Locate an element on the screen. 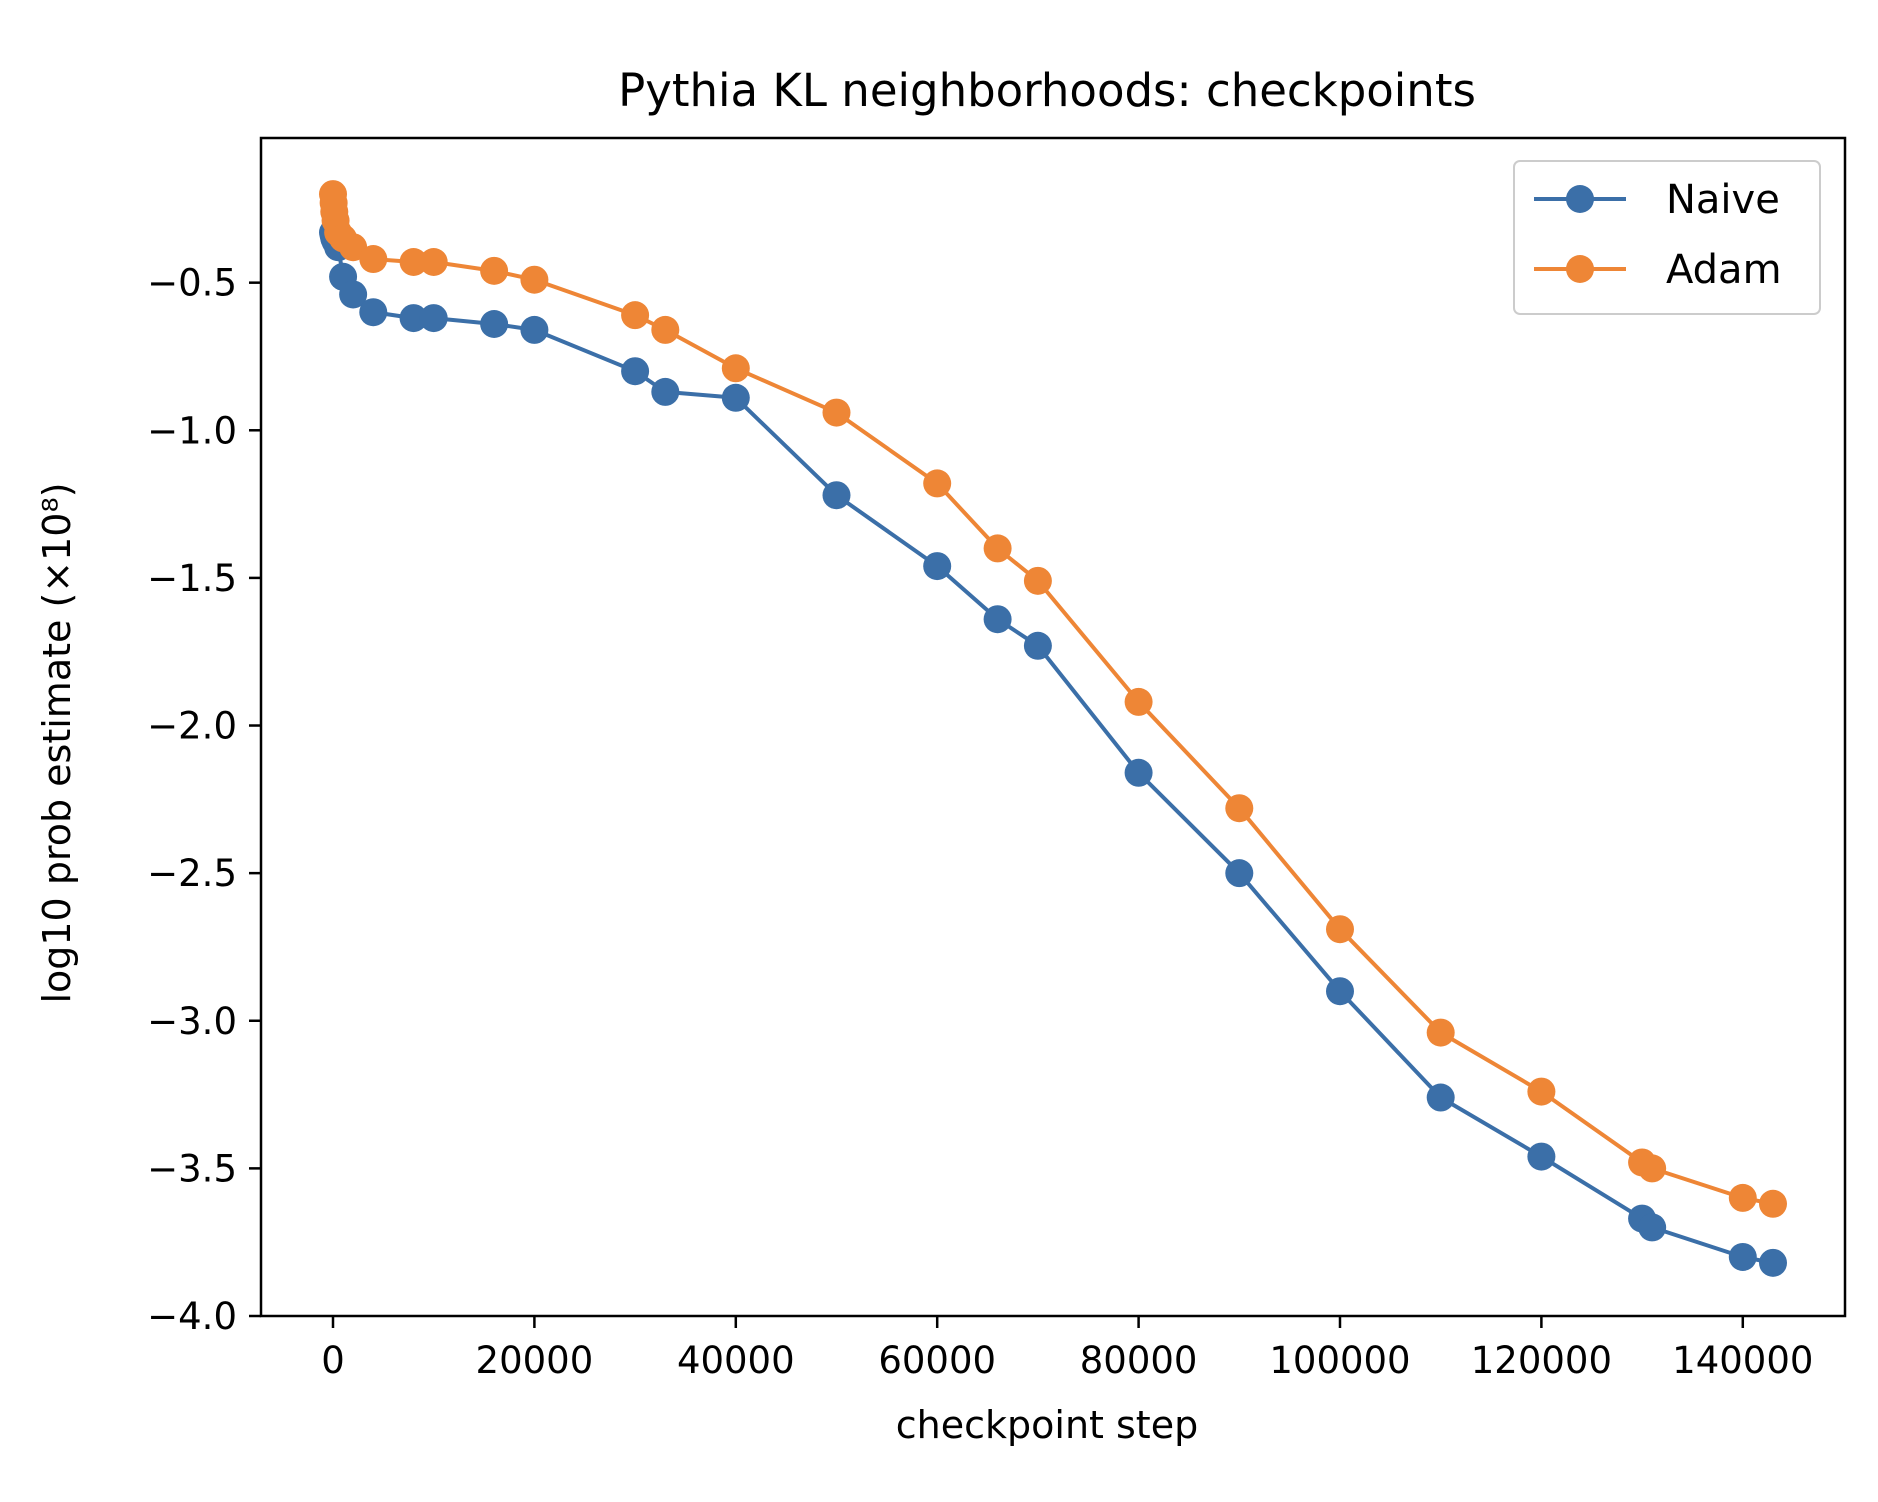 This screenshot has width=1878, height=1502. y-tick-label: −1.5 is located at coordinates (192, 578).